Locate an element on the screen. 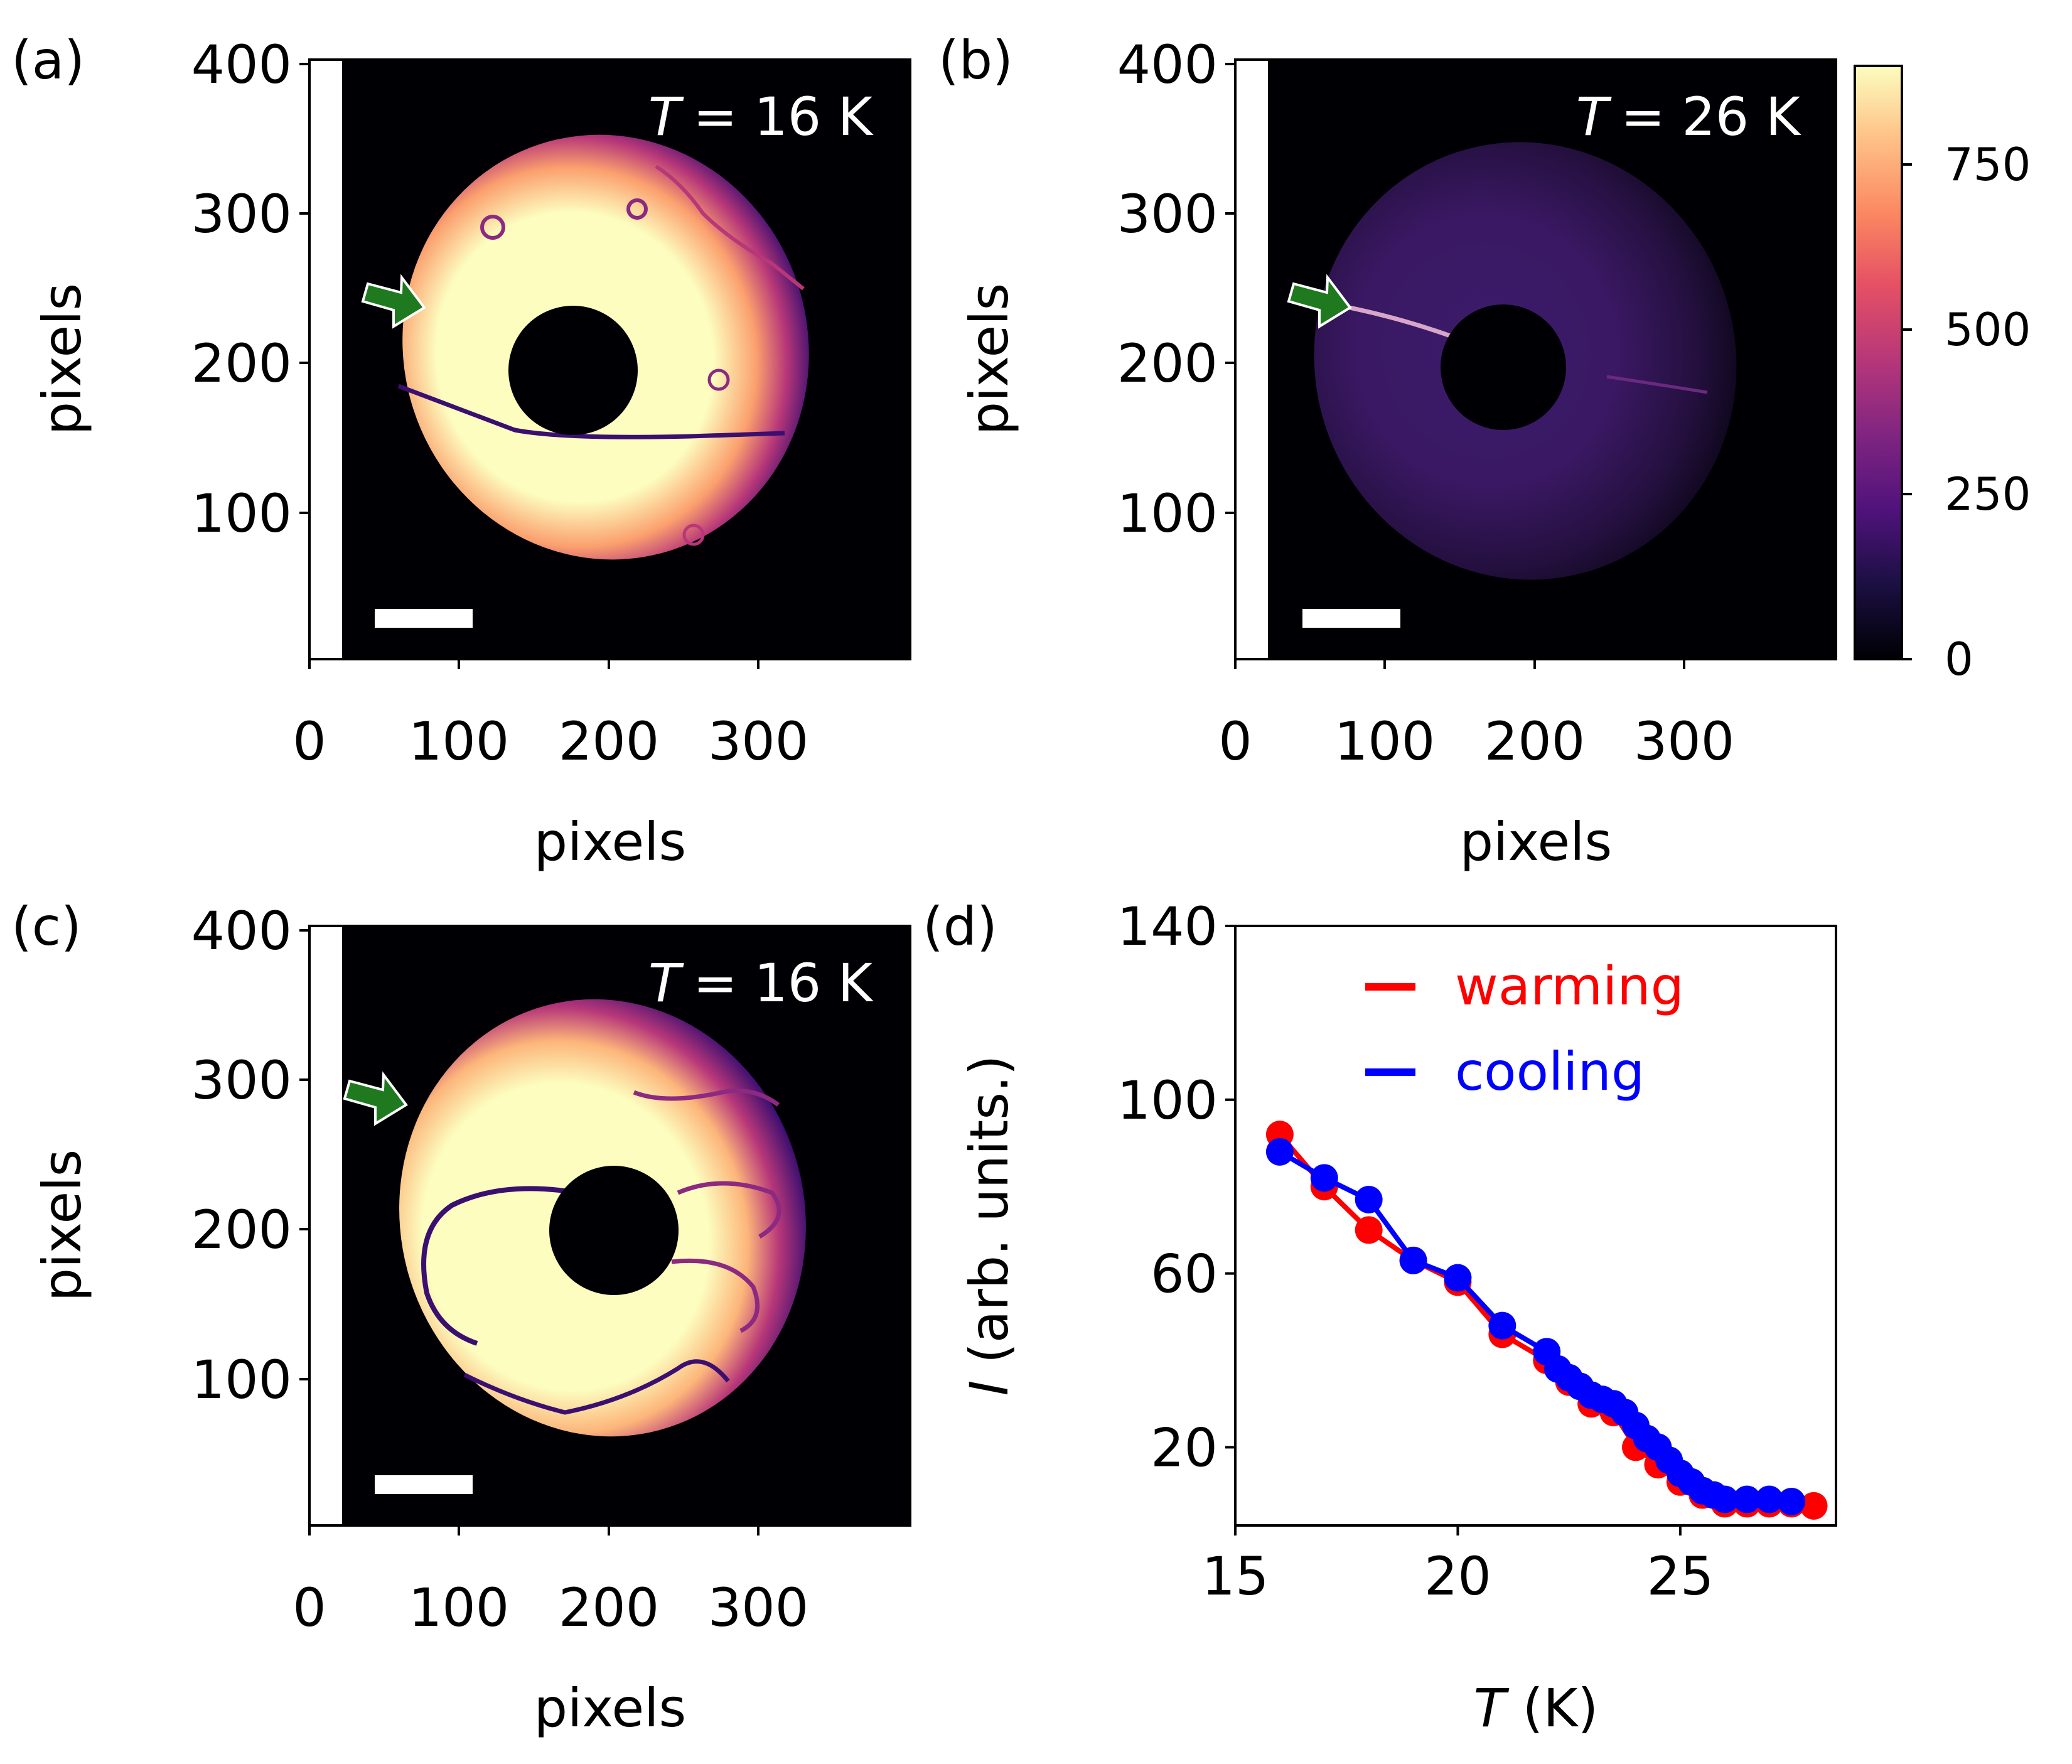 The width and height of the screenshot is (2072, 1764). colorbar-tick-labels: 0 250 500 750 is located at coordinates (1988, 412).